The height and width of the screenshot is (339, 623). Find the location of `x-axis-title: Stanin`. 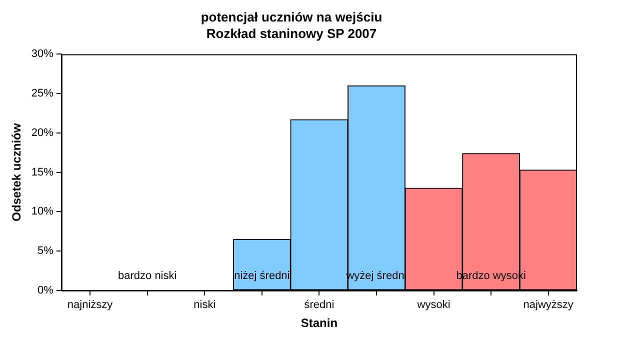

x-axis-title: Stanin is located at coordinates (319, 323).